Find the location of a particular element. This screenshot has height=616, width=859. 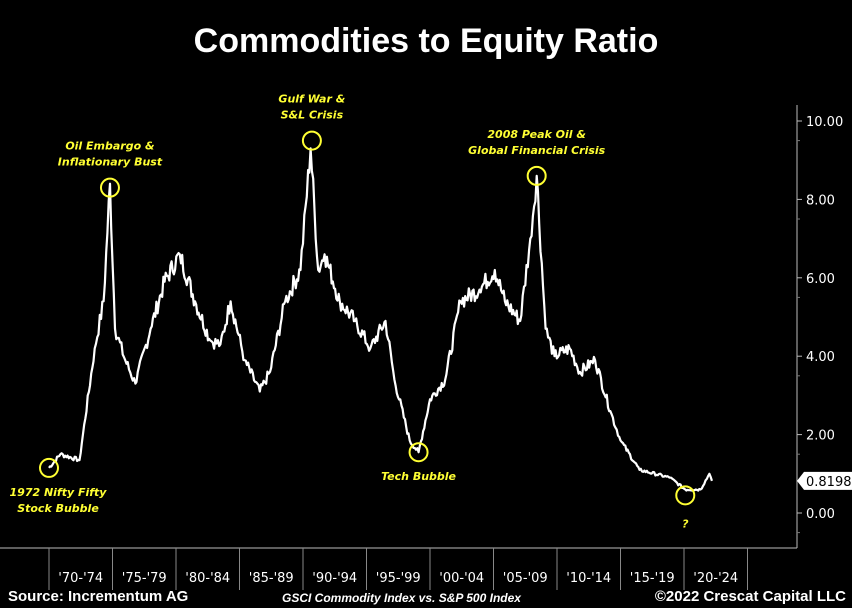

annotation-label: Gulf War & is located at coordinates (311, 99).